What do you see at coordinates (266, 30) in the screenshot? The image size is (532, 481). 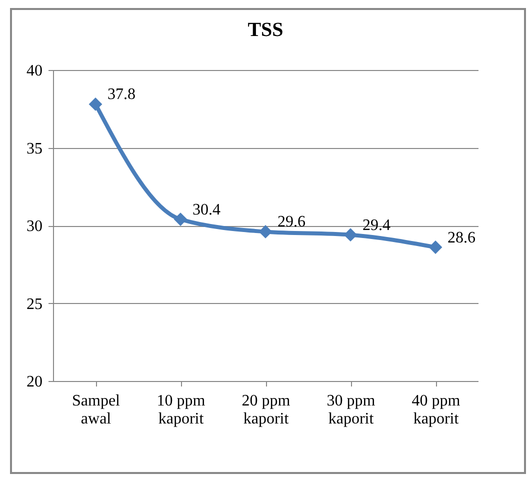 I see `chart-title: TSS` at bounding box center [266, 30].